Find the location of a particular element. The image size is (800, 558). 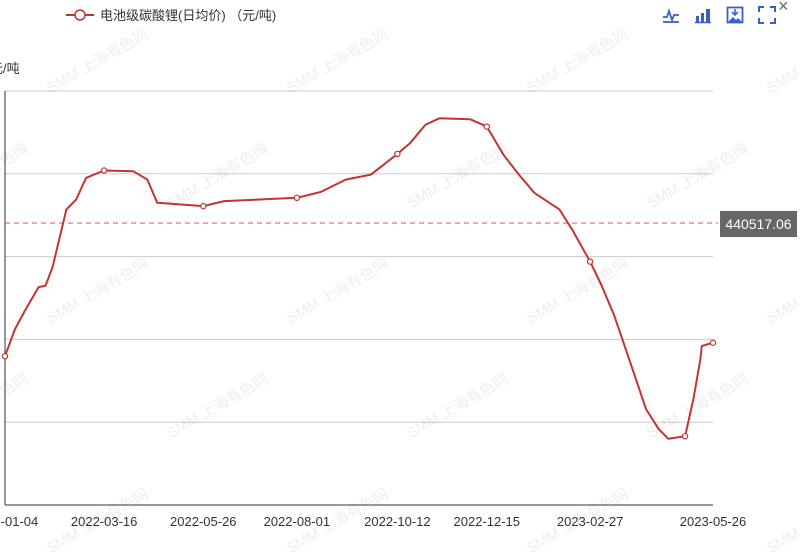

average-markline-label: 440517.06 is located at coordinates (758, 224).